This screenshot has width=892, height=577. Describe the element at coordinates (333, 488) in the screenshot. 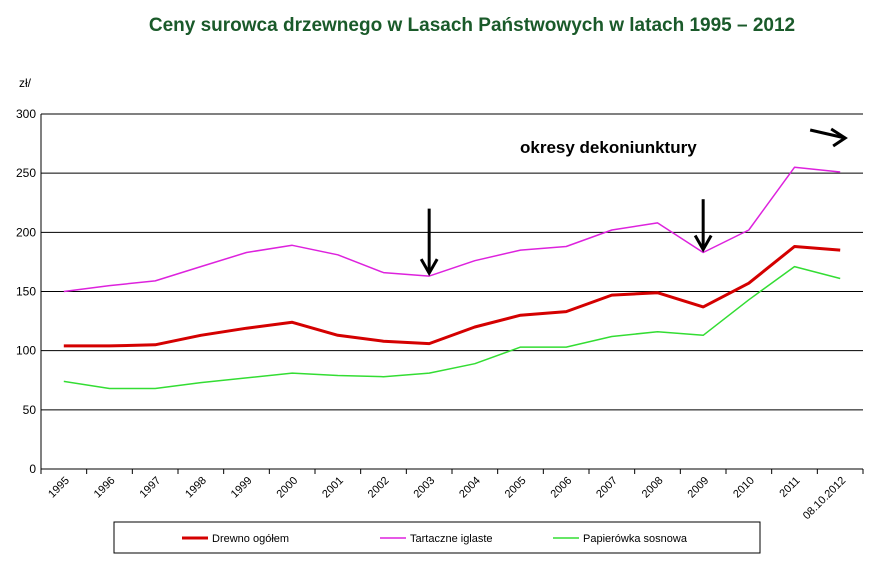

I see `x-tick-label: 2001` at that location.